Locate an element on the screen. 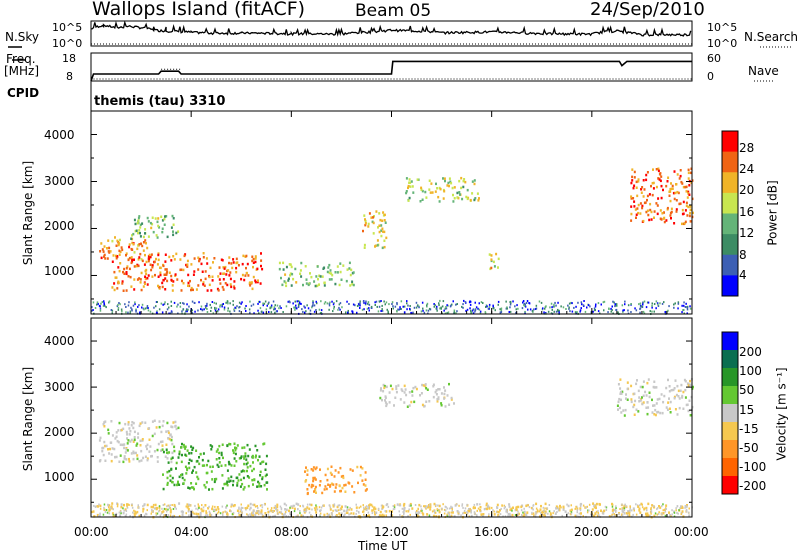 This screenshot has width=800, height=554. power-cb-tick-24: 24 is located at coordinates (747, 169).